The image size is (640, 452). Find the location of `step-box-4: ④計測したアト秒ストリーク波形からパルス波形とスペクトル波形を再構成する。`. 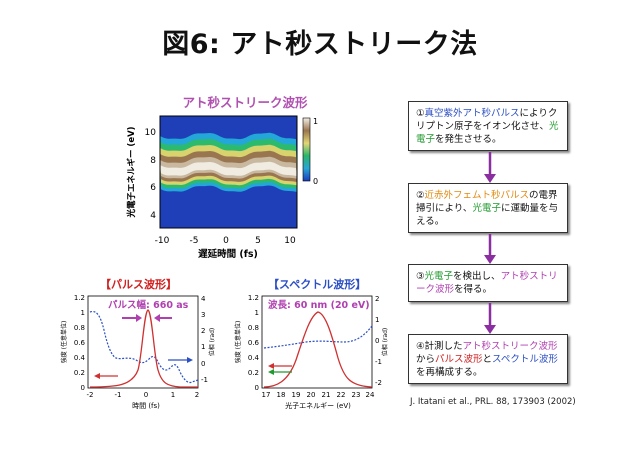

step-box-4: ④計測したアト秒ストリーク波形からパルス波形とスペクトル波形を再構成する。 is located at coordinates (488, 359).